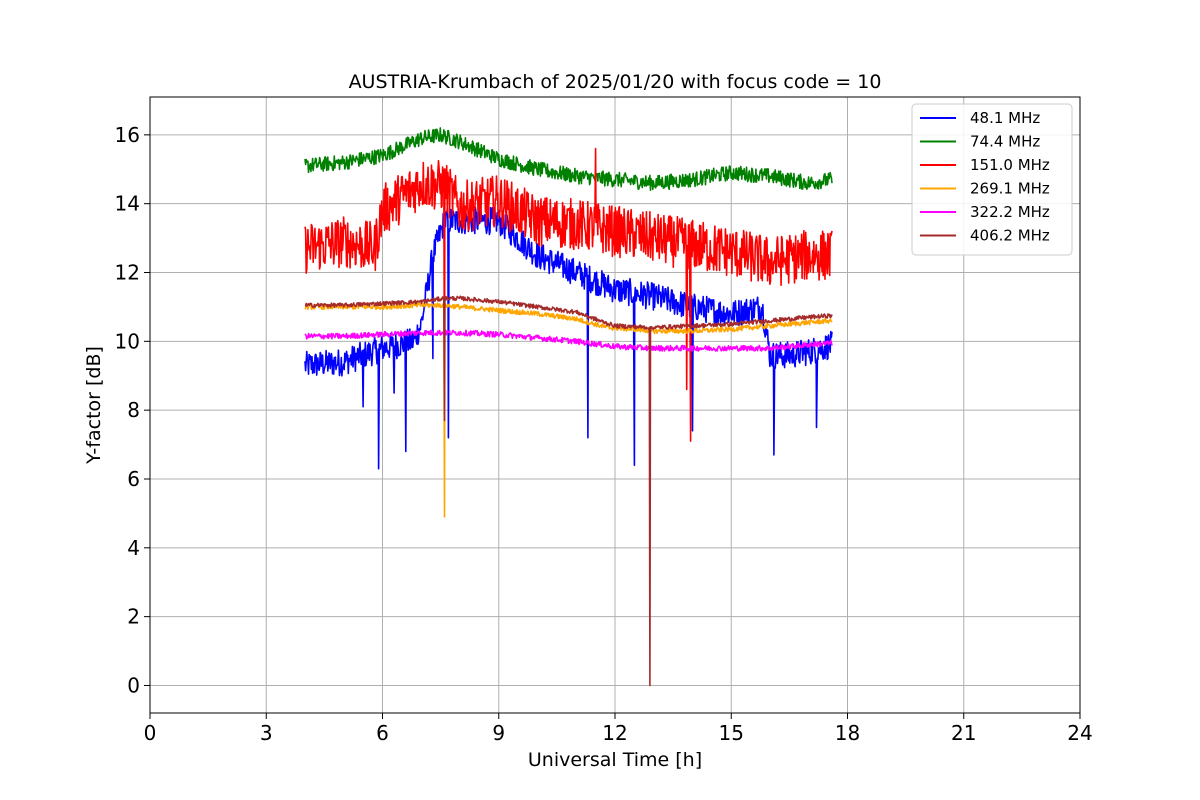  I want to click on y-axis-ticks: 0 2 4 6 8 10 12 14 16, so click(132, 410).